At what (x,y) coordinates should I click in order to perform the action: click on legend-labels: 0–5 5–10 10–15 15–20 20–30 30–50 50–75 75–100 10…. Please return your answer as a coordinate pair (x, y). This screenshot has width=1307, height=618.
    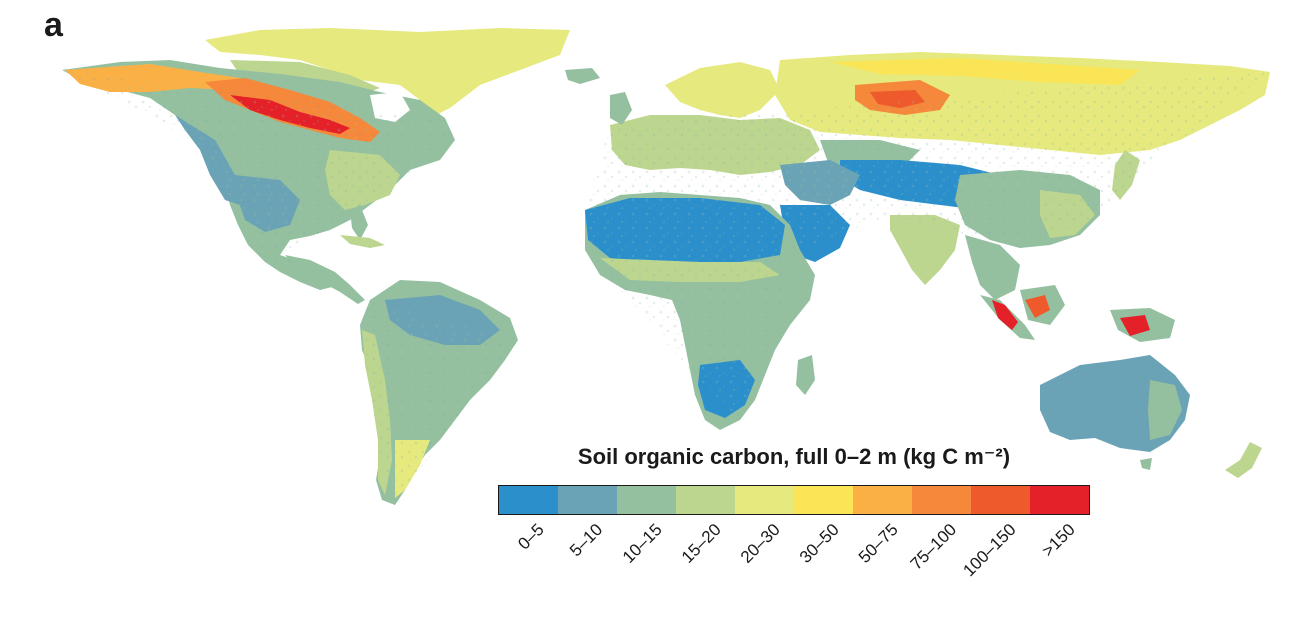
    Looking at the image, I should click on (794, 558).